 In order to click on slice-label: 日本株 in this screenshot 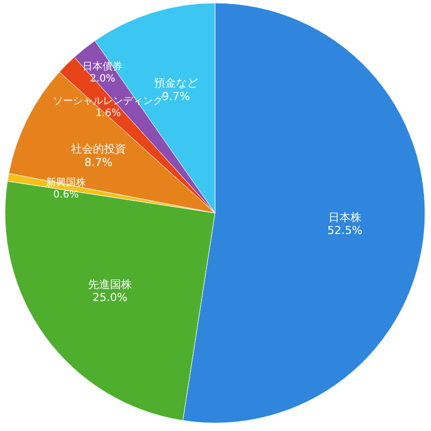, I will do `click(345, 217)`.